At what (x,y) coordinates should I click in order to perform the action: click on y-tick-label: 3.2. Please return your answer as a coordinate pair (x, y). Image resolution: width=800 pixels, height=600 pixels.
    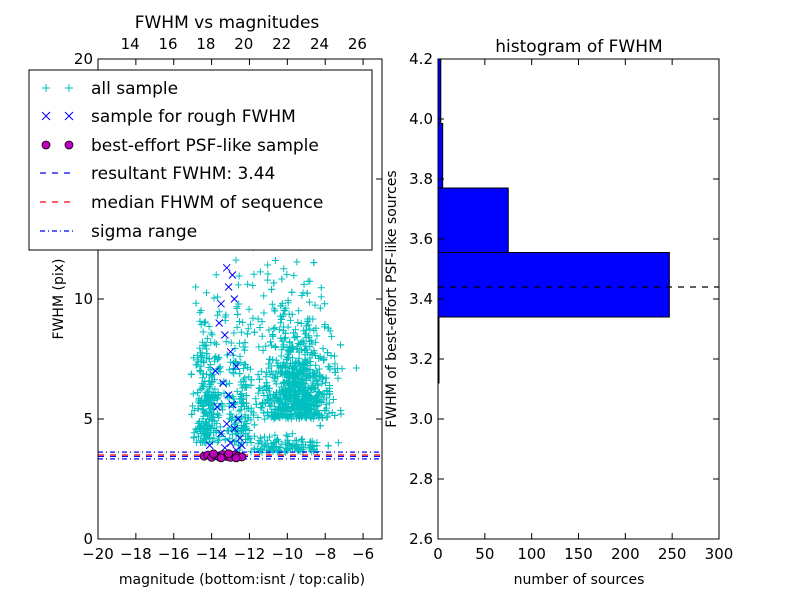
    Looking at the image, I should click on (421, 359).